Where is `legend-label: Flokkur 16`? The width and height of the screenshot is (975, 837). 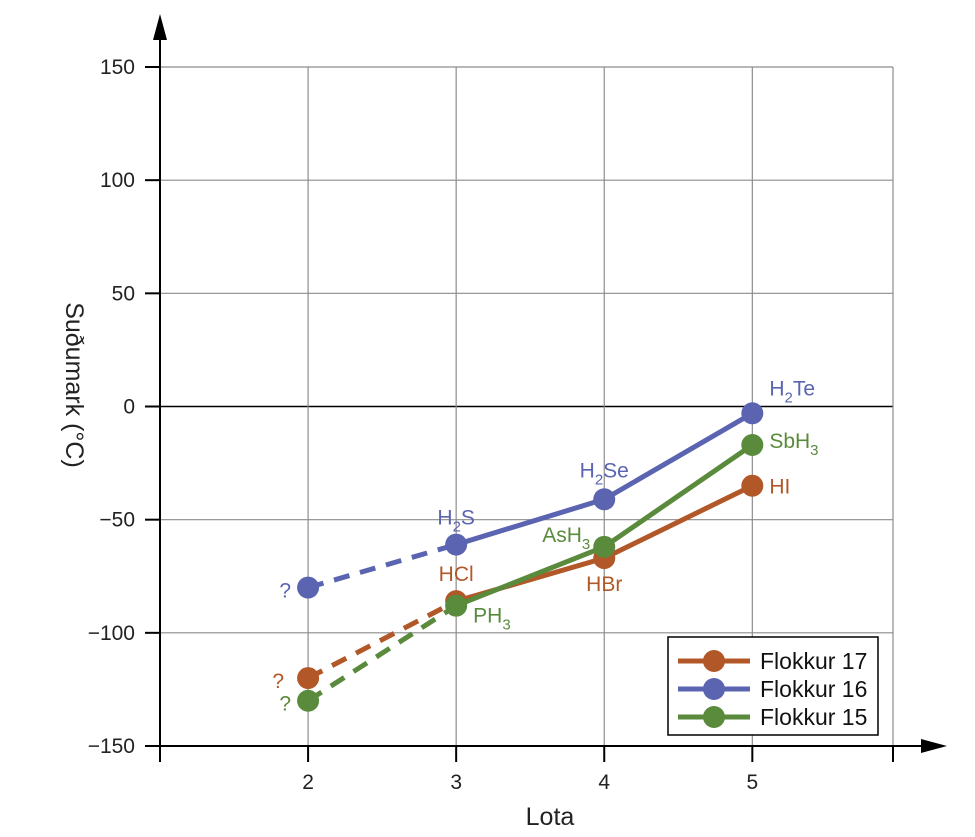 legend-label: Flokkur 16 is located at coordinates (813, 689).